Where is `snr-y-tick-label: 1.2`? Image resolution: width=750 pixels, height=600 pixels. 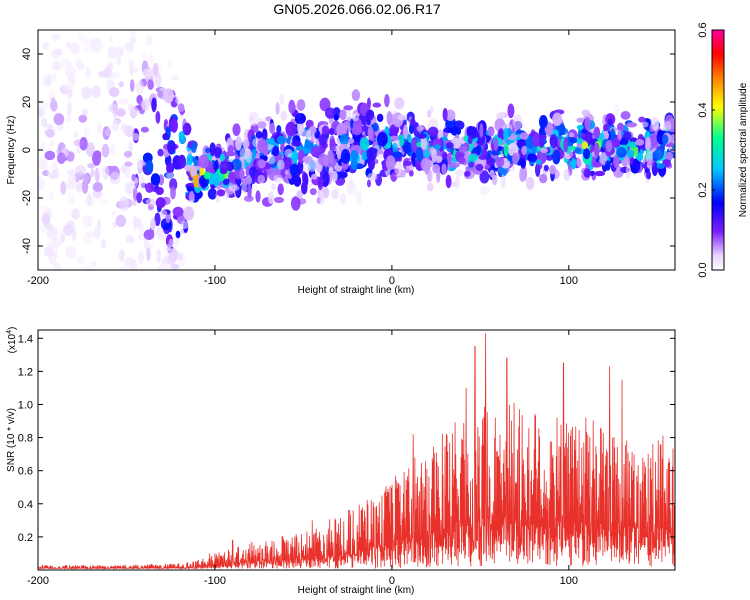 snr-y-tick-label: 1.2 is located at coordinates (25, 372).